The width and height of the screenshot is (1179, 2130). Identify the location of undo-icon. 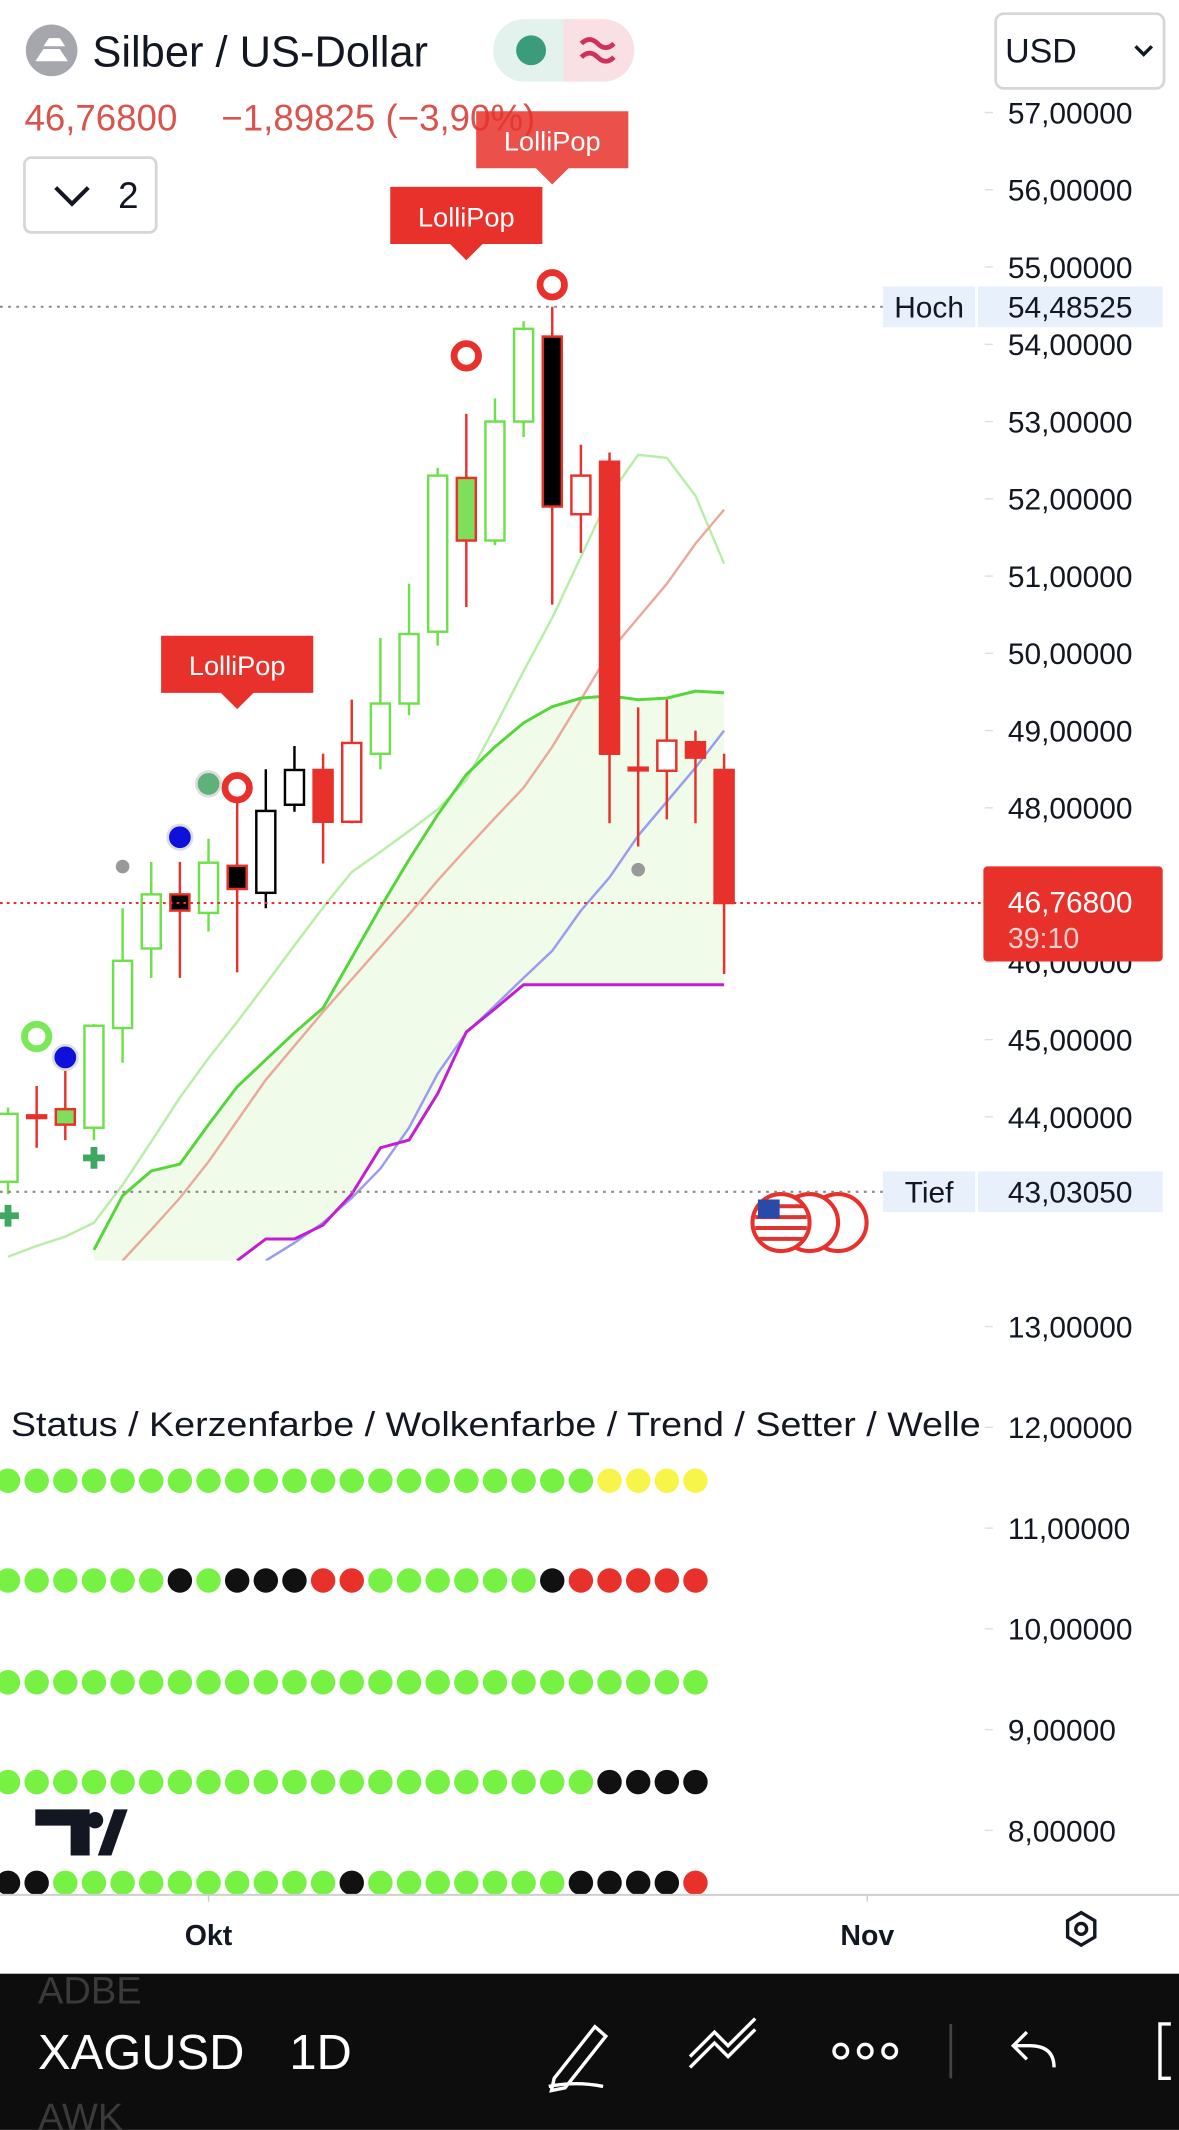
(1033, 2049).